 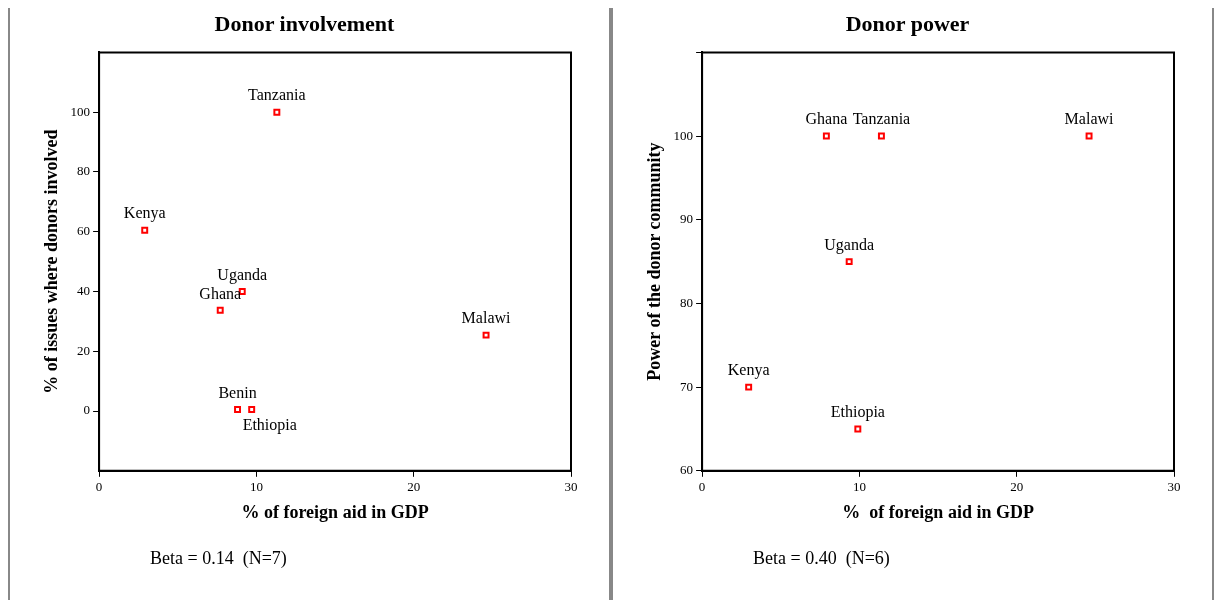 What do you see at coordinates (687, 386) in the screenshot?
I see `y-tick-label: 70` at bounding box center [687, 386].